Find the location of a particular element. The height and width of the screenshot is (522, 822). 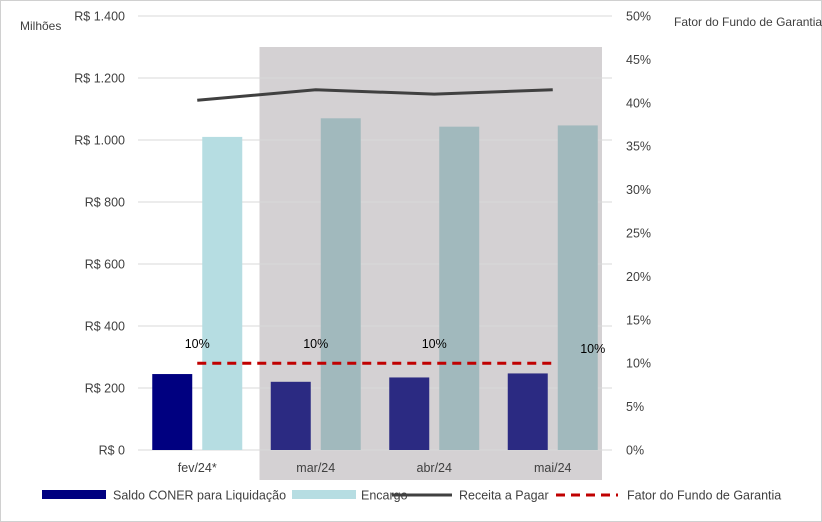

right-axis-title: Fator do Fundo de Garantia is located at coordinates (748, 22).